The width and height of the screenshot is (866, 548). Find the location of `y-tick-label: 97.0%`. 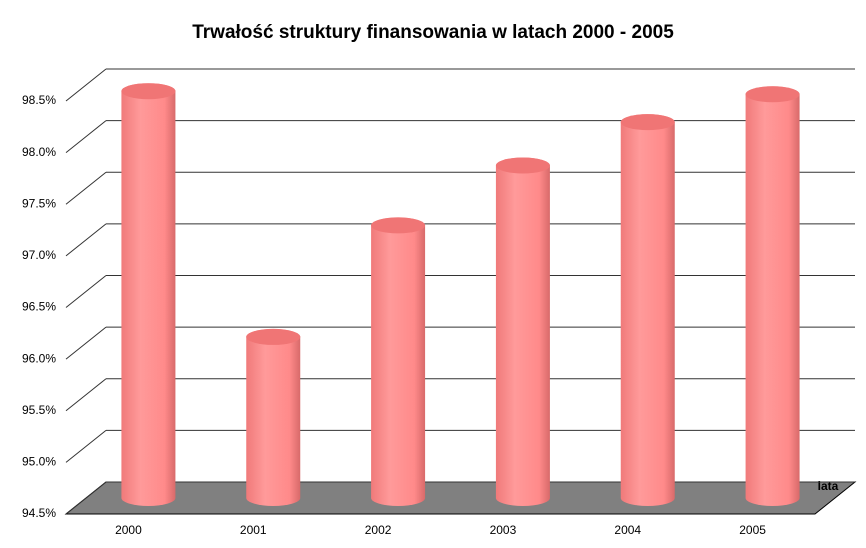

y-tick-label: 97.0% is located at coordinates (39, 255).